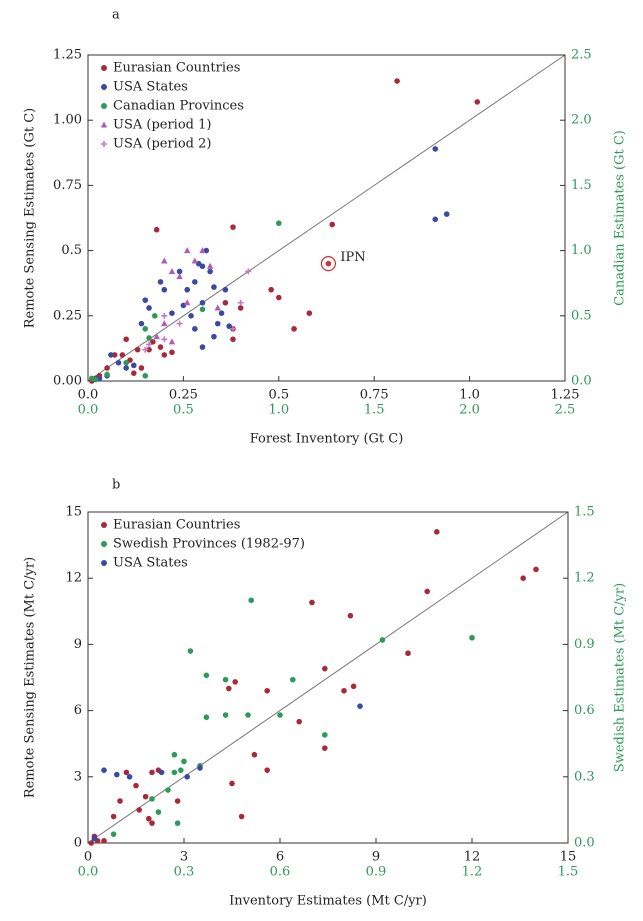 The width and height of the screenshot is (643, 921). I want to click on annotation-ring, so click(328, 264).